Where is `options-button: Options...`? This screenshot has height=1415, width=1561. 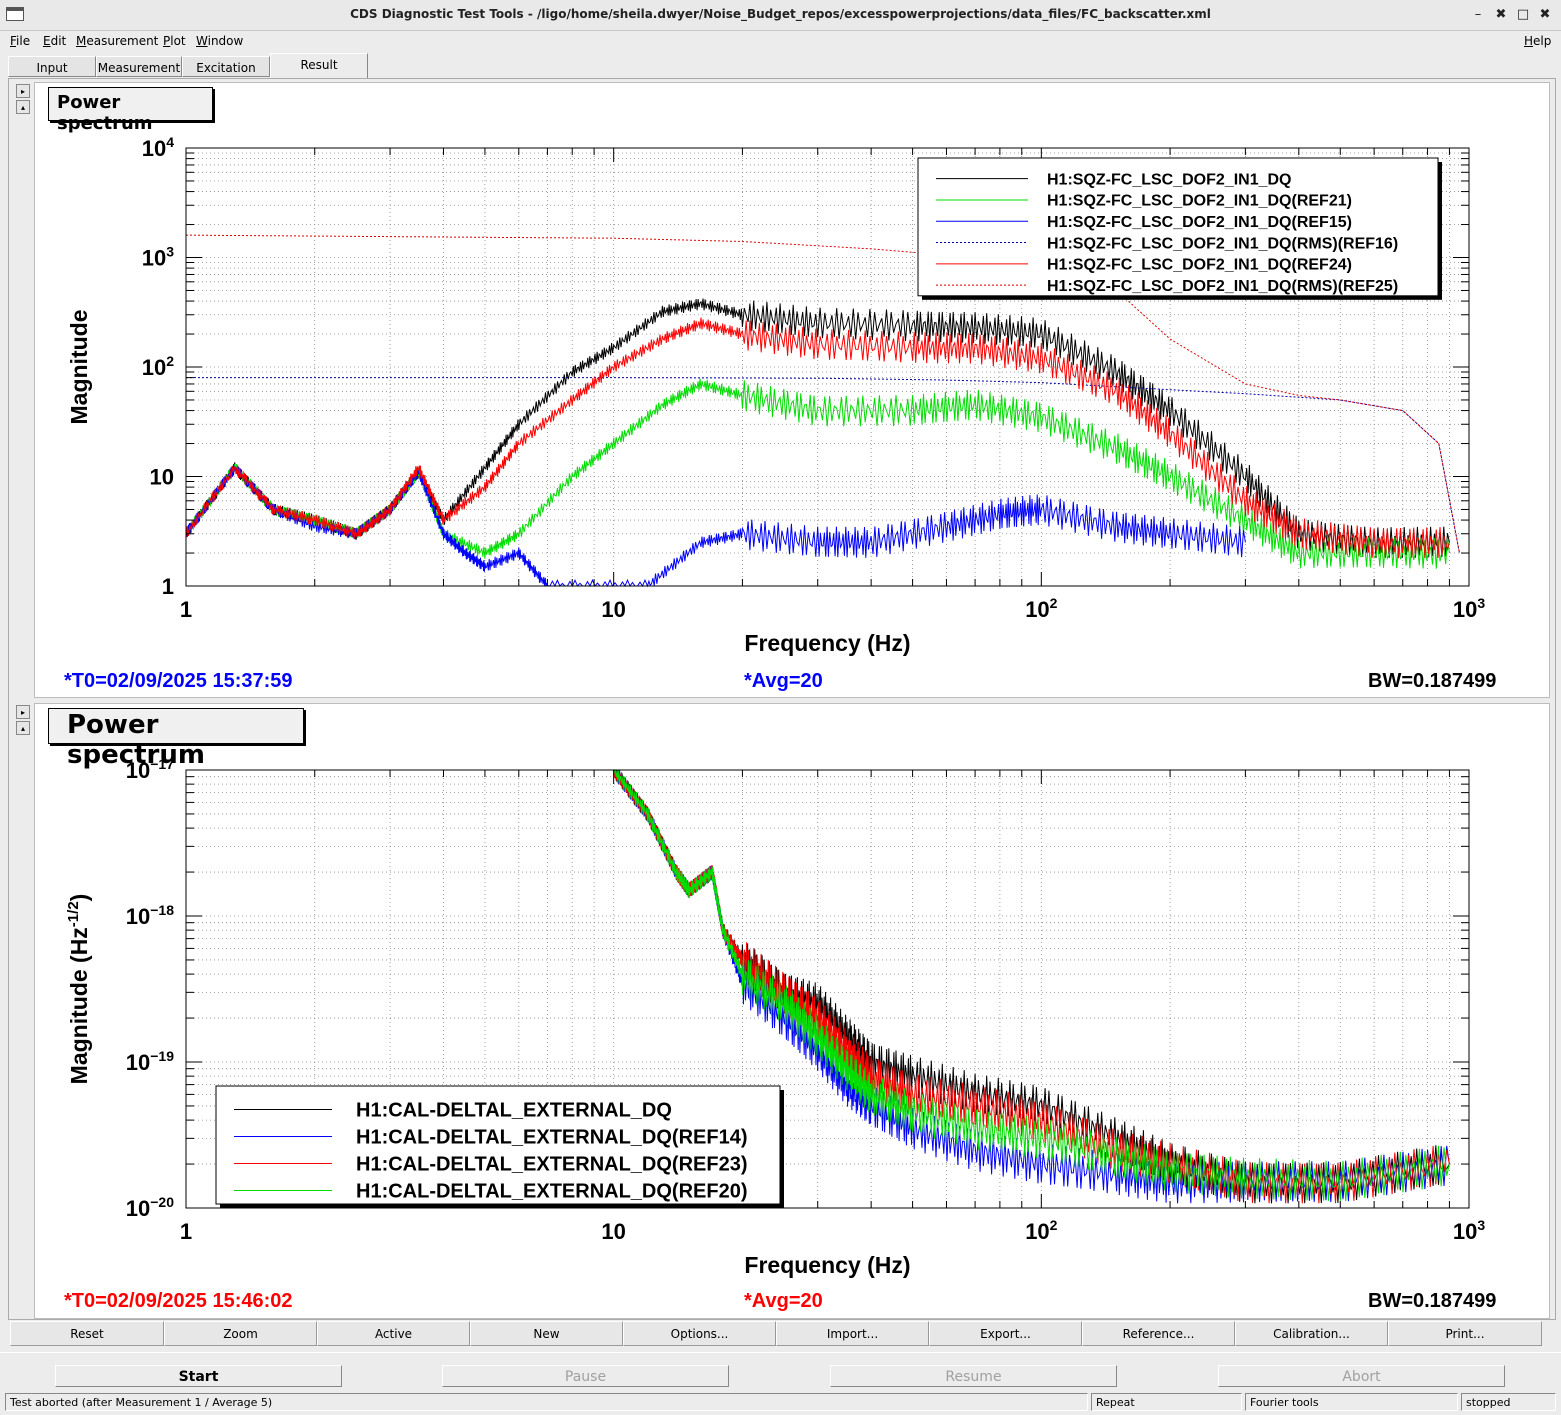
options-button: Options... is located at coordinates (699, 1333).